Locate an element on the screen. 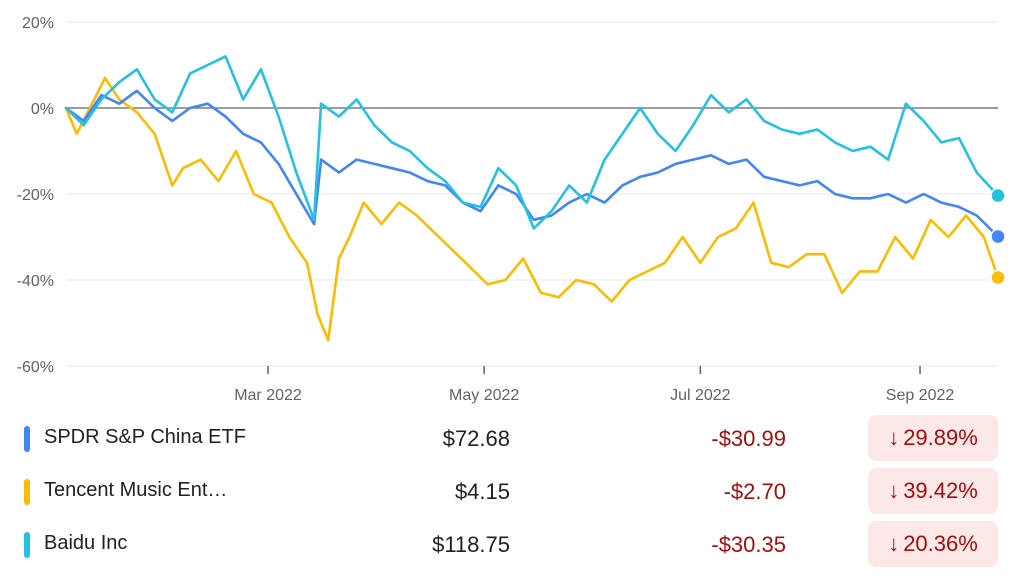 Image resolution: width=1024 pixels, height=576 pixels. x-tick-label: Jul 2022 is located at coordinates (700, 395).